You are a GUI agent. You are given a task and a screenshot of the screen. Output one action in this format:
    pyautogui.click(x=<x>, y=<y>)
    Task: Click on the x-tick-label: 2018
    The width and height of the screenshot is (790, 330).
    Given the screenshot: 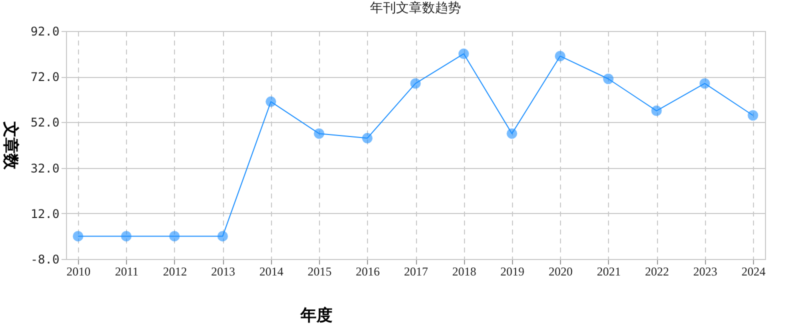 What is the action you would take?
    pyautogui.click(x=464, y=271)
    